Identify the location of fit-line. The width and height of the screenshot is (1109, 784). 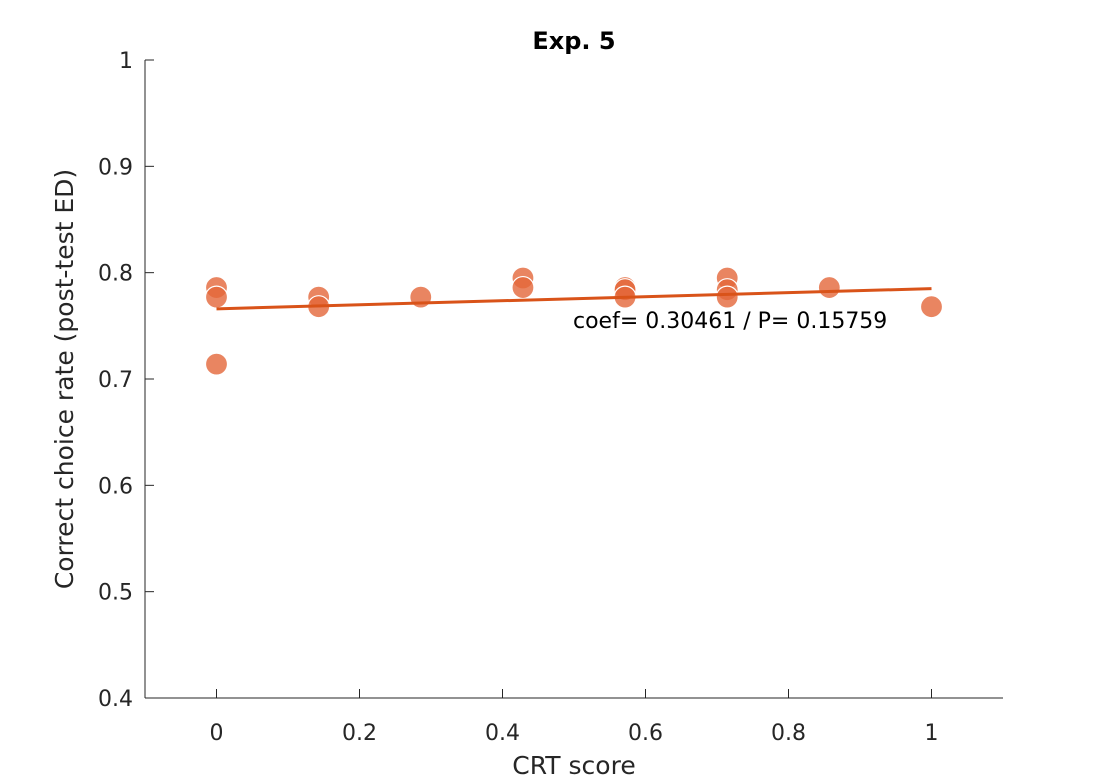
(574, 299).